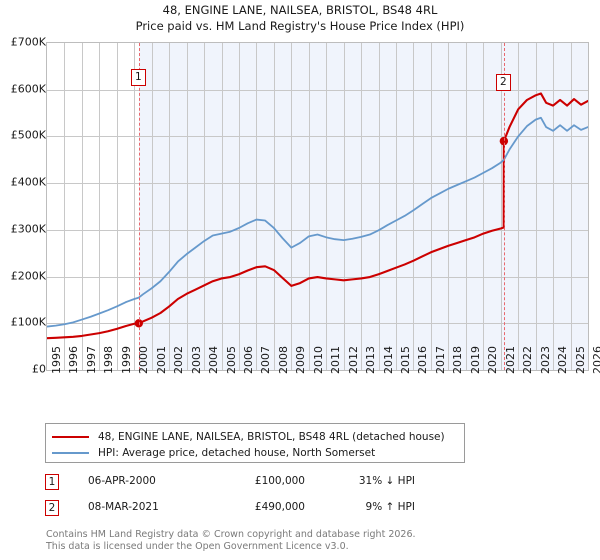 This screenshot has width=600, height=560. I want to click on x-axis-tick-label: 2009, so click(301, 360).